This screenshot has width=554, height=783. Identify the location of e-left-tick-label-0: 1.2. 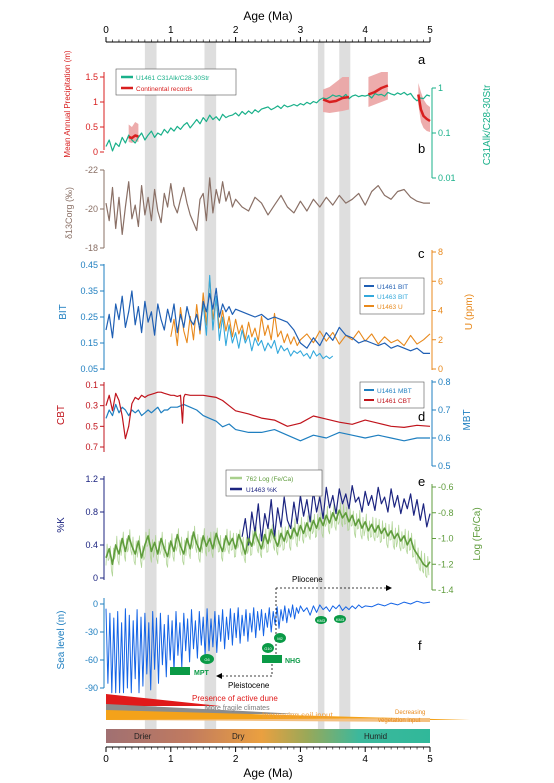
(91, 479).